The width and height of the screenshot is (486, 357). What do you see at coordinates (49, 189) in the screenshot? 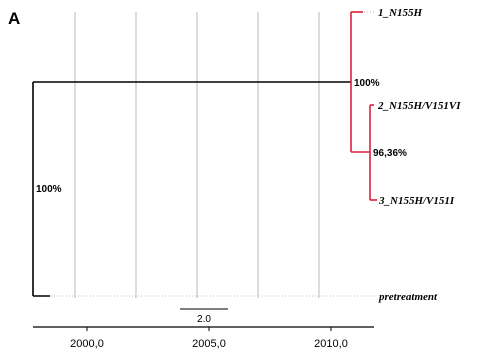
I see `node-support-root: 100%` at bounding box center [49, 189].